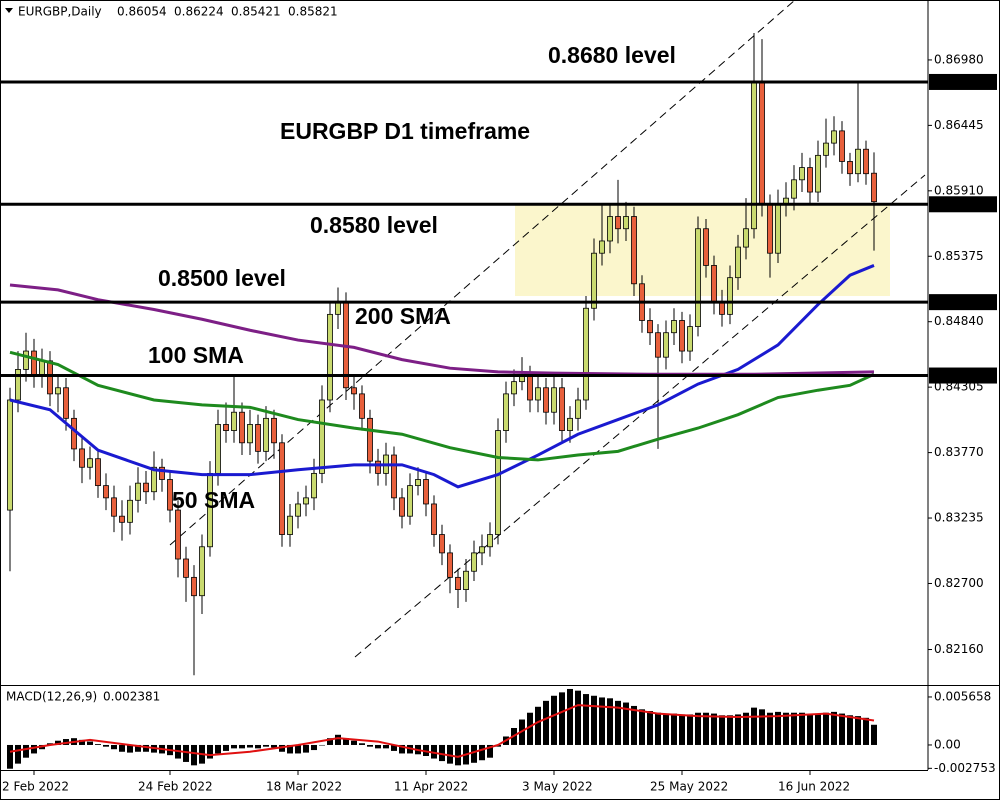 Image resolution: width=1000 pixels, height=800 pixels. I want to click on low-value: 0.85421, so click(256, 12).